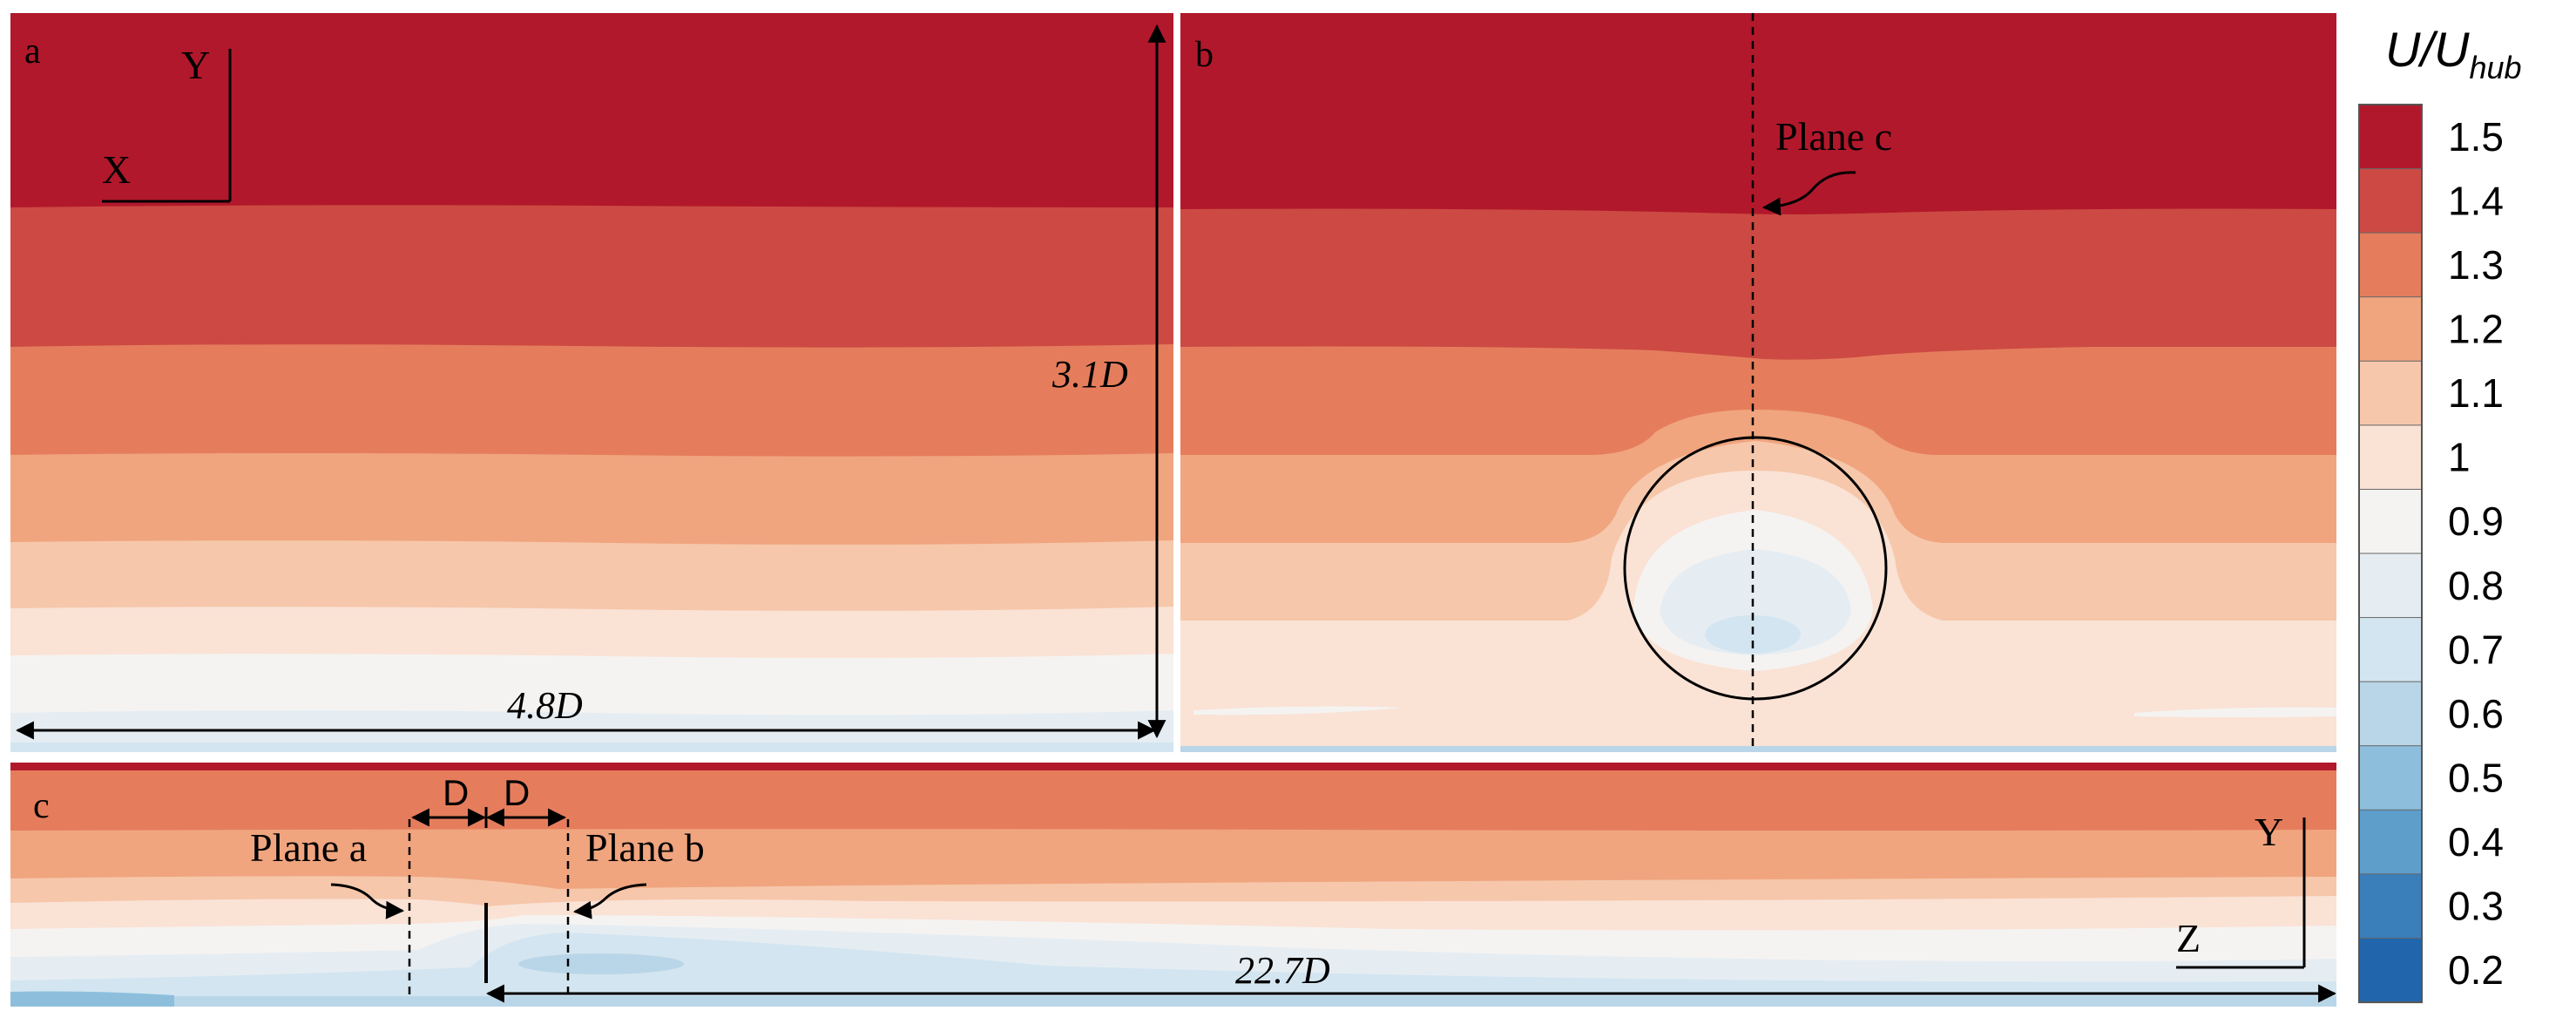 The width and height of the screenshot is (2576, 1031). What do you see at coordinates (2269, 832) in the screenshot?
I see `axis-c-y-label: Y` at bounding box center [2269, 832].